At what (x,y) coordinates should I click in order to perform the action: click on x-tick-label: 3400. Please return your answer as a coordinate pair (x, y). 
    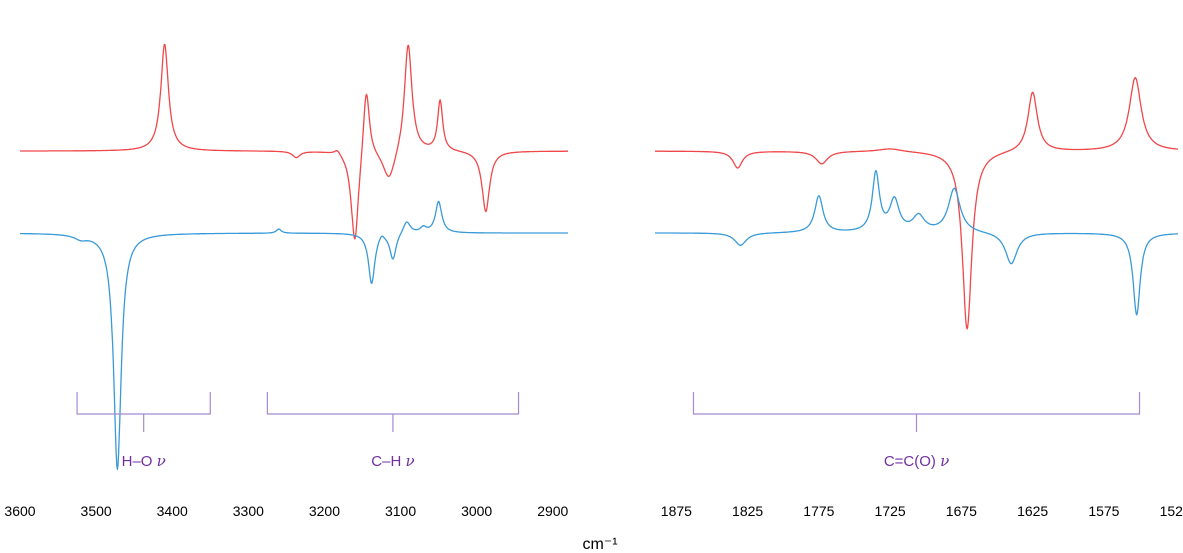
    Looking at the image, I should click on (172, 511).